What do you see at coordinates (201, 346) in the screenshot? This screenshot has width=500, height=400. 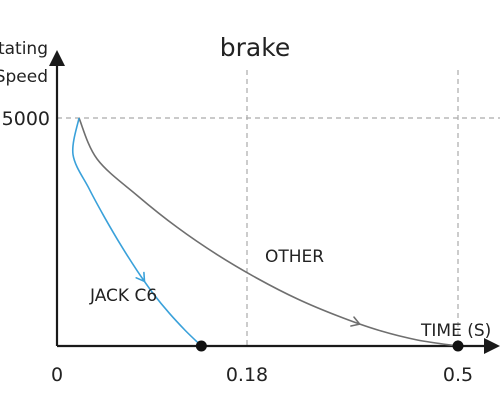 I see `data-point-end-jack-c6` at bounding box center [201, 346].